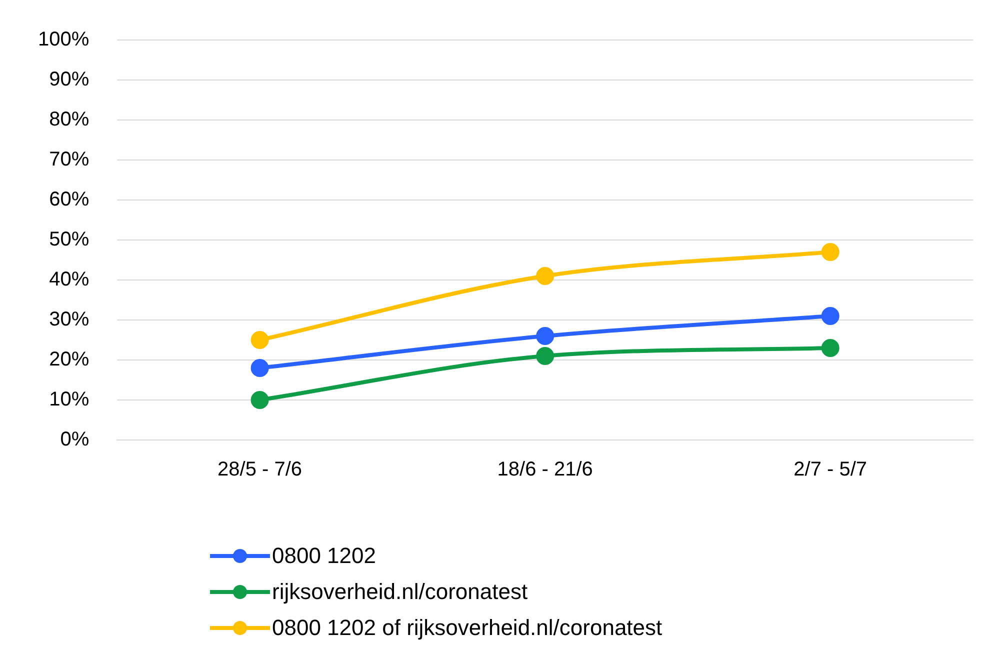  I want to click on x-tick-label: 18/6 - 21/6, so click(545, 469).